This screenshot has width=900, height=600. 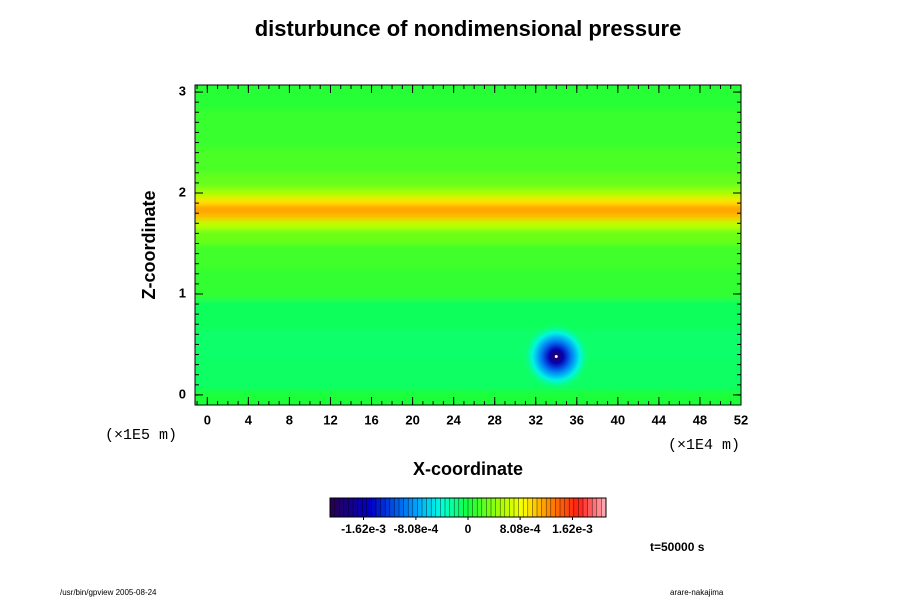 I want to click on chart-title: disturbunce of nondimensional pressure, so click(x=468, y=28).